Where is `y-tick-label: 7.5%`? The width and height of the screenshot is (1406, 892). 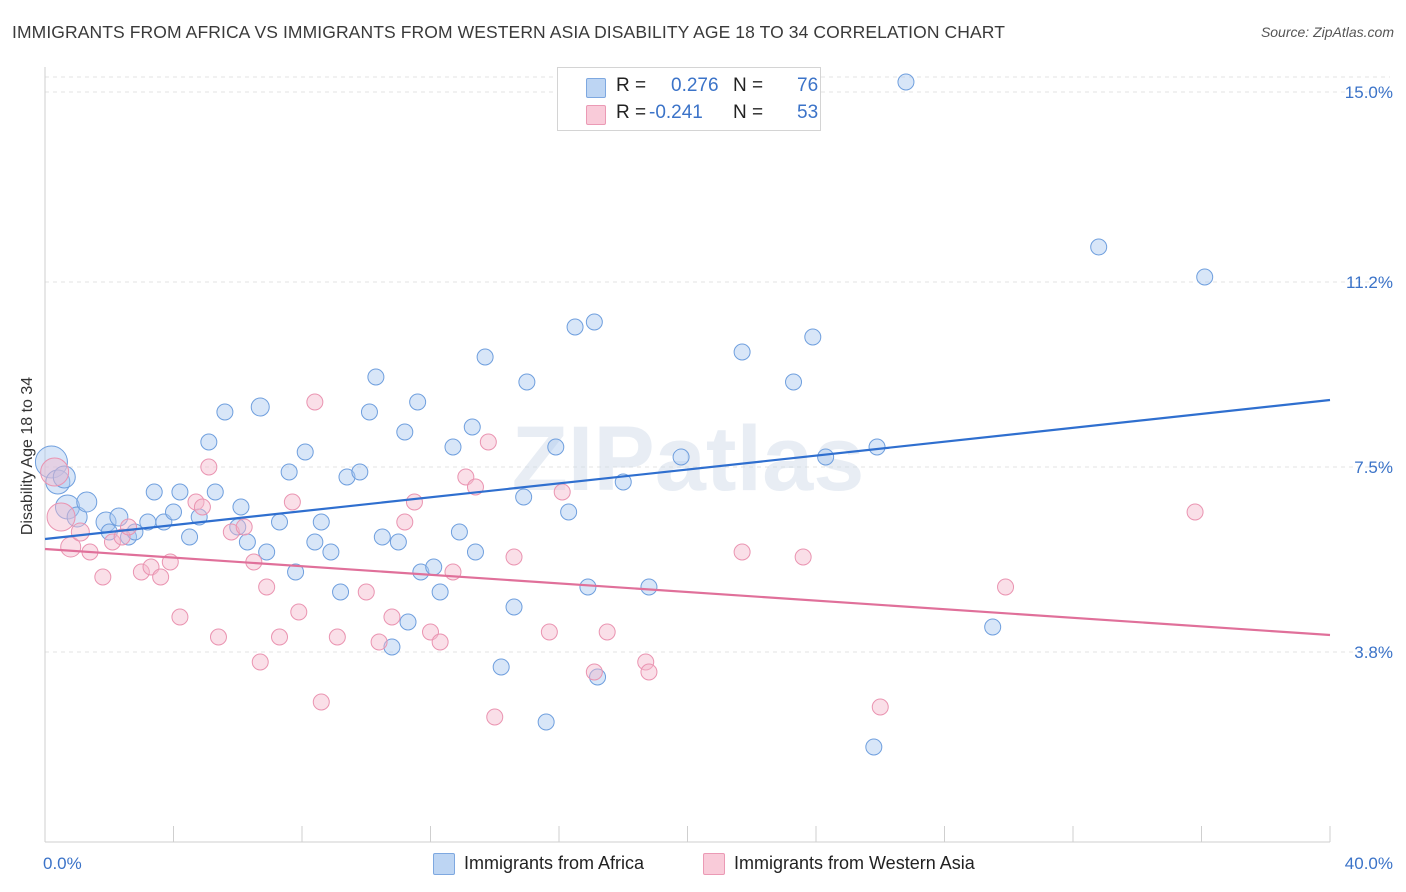
y-tick-label: 7.5% is located at coordinates (1373, 467).